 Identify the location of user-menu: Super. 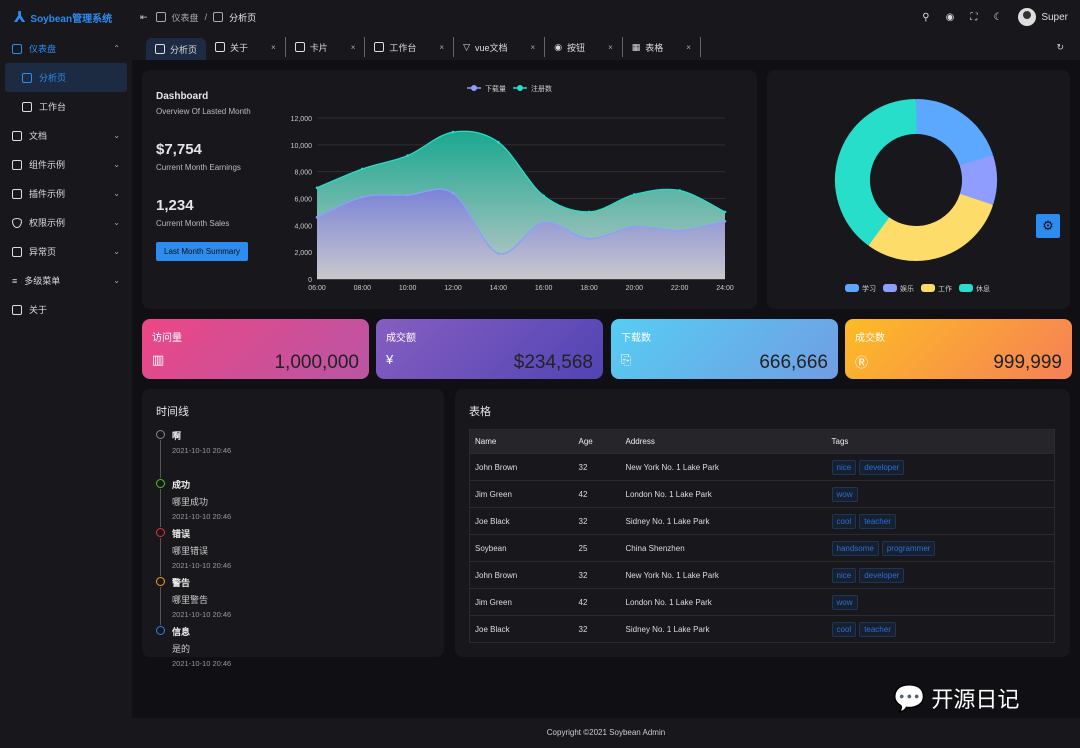
(1043, 17).